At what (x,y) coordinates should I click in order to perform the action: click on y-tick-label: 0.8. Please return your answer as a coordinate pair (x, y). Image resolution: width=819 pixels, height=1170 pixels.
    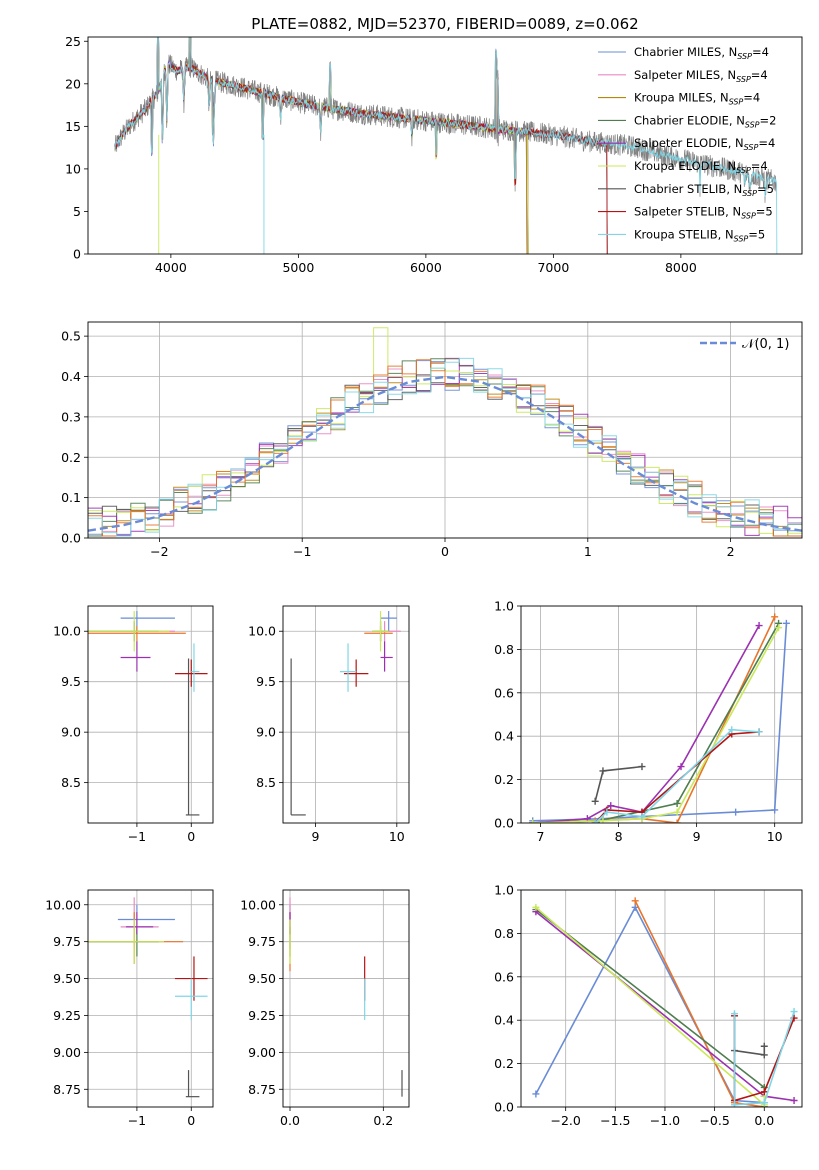
    Looking at the image, I should click on (504, 649).